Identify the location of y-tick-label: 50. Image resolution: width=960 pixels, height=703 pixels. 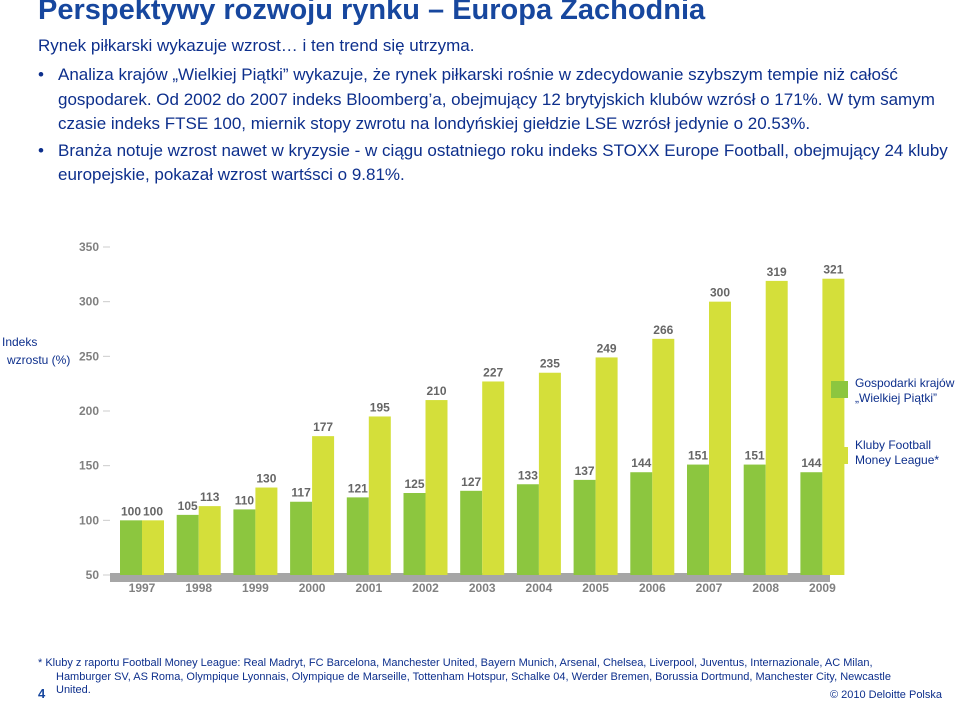
(93, 575).